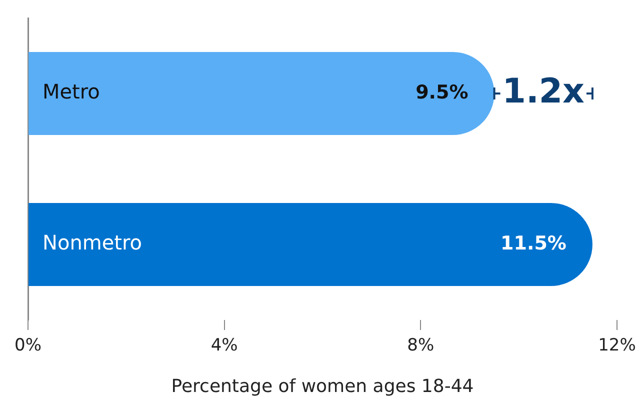  I want to click on y-tick-label: Nonmetro, so click(92, 242).